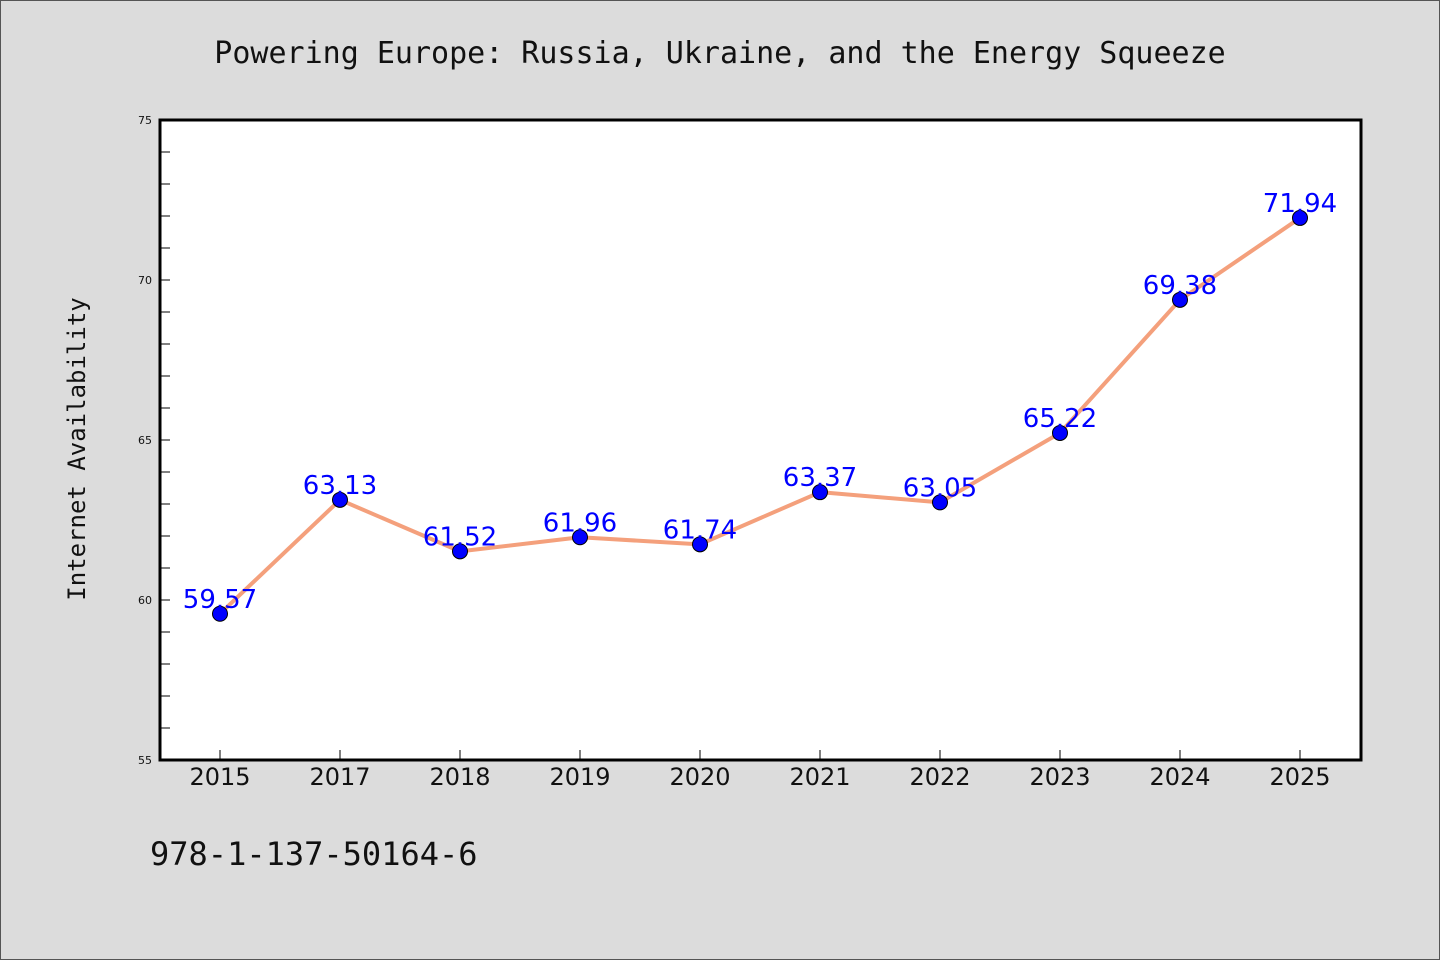  I want to click on x-tick-label: 2024, so click(1179, 777).